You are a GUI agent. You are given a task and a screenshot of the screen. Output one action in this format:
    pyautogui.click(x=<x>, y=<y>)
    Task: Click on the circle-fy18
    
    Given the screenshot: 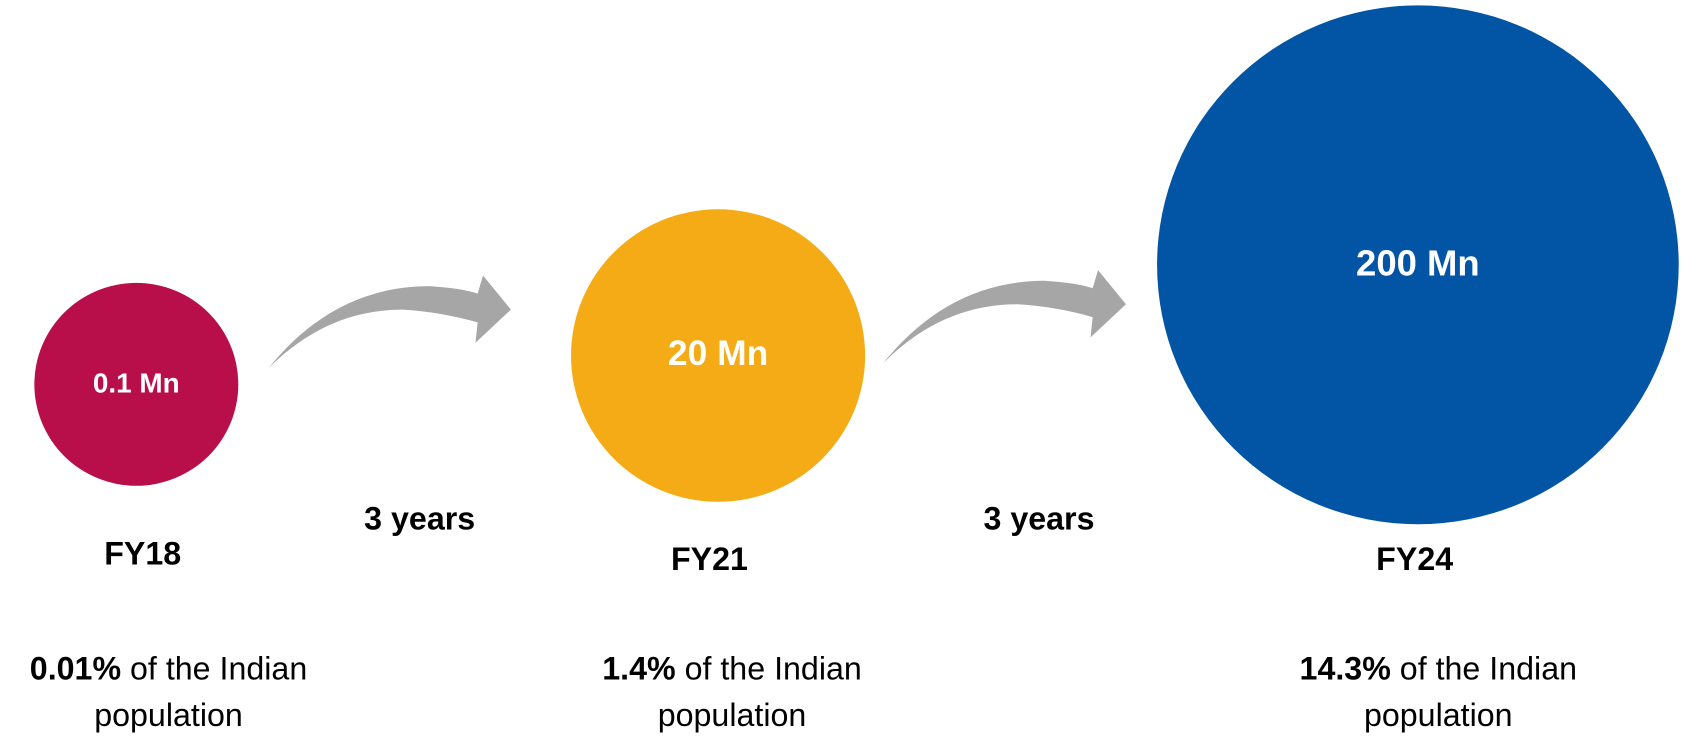 What is the action you would take?
    pyautogui.click(x=136, y=384)
    